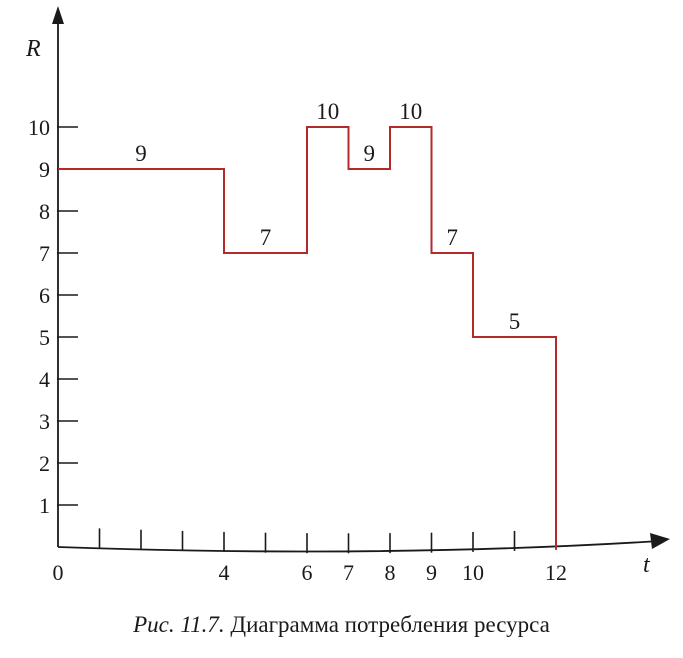  What do you see at coordinates (44, 169) in the screenshot?
I see `y-tick-label: 9` at bounding box center [44, 169].